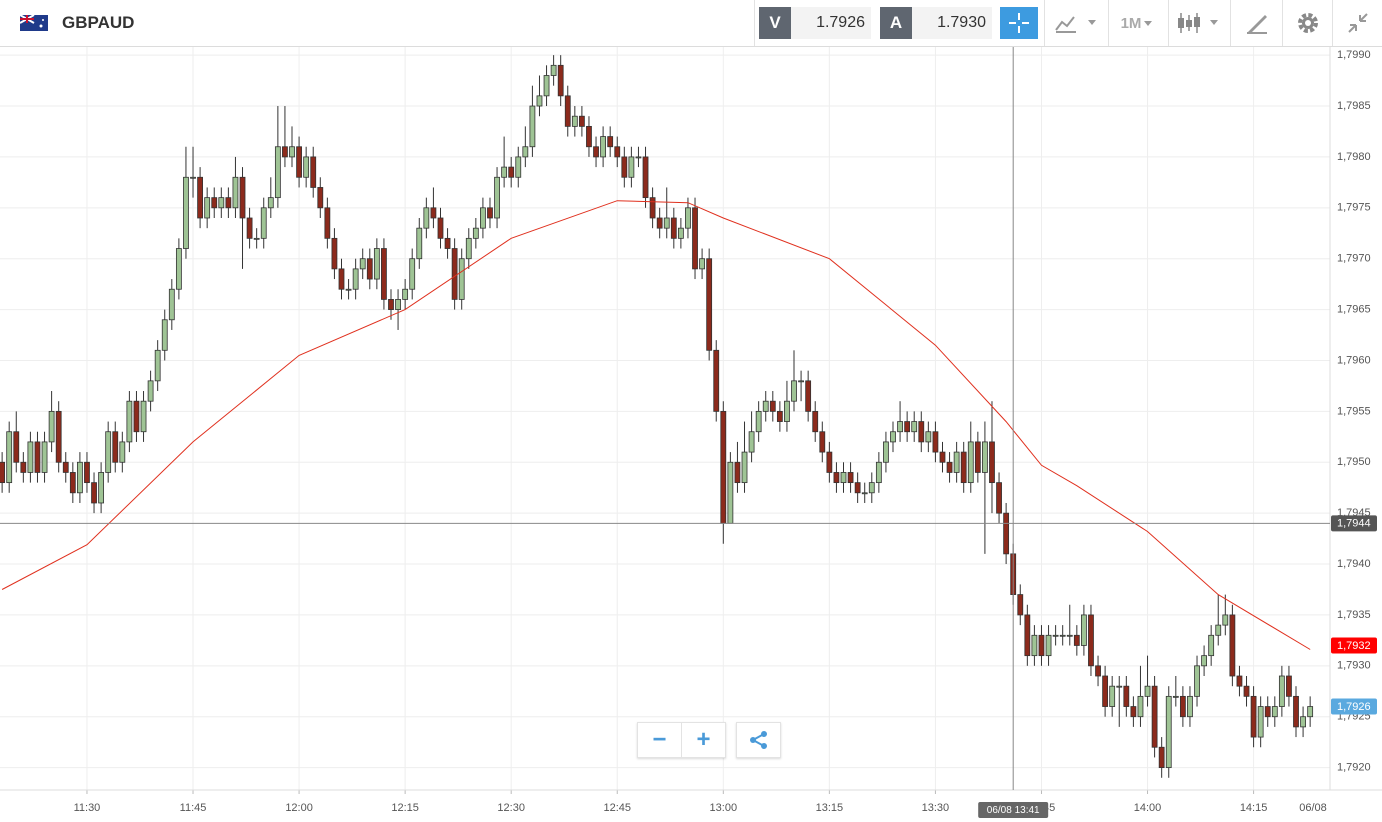 The width and height of the screenshot is (1382, 822). What do you see at coordinates (1354, 666) in the screenshot?
I see `y-tick-label: 1,7930` at bounding box center [1354, 666].